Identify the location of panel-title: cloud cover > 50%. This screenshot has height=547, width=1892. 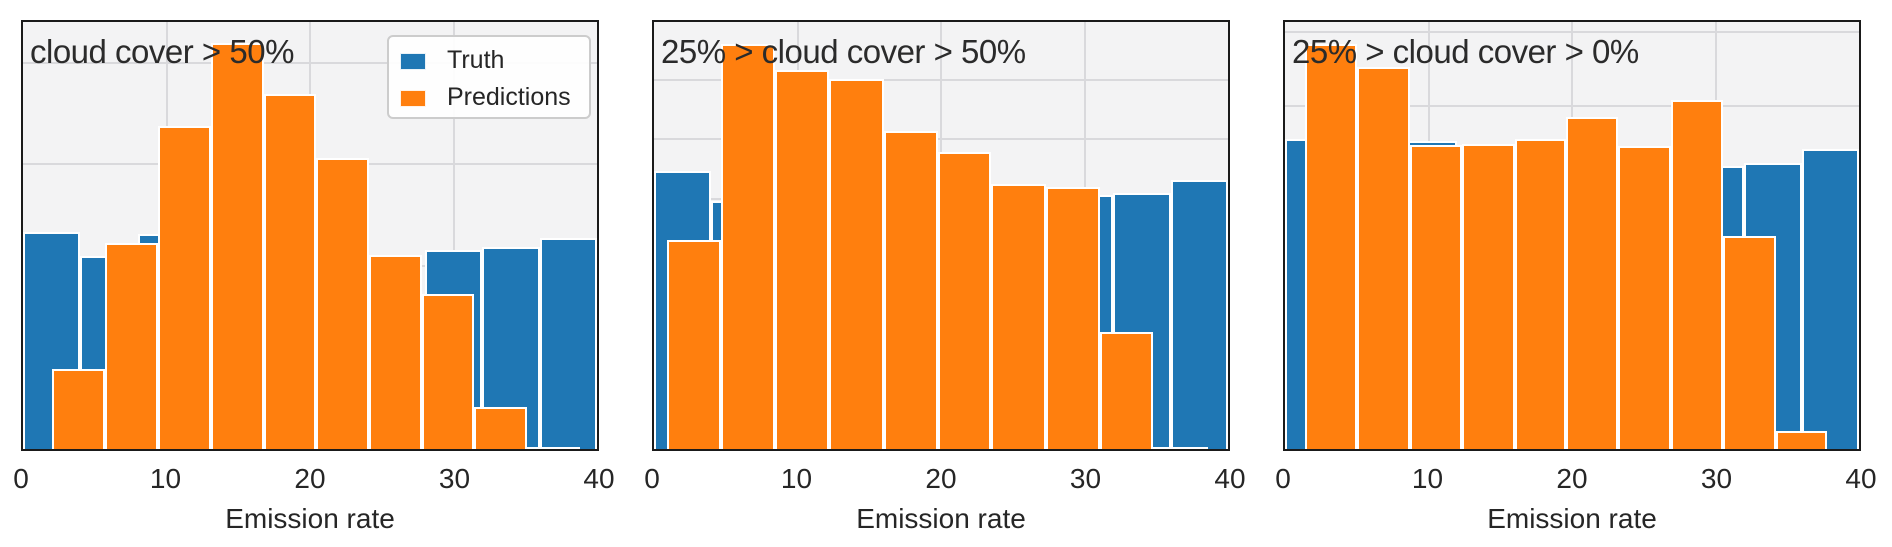
(162, 51).